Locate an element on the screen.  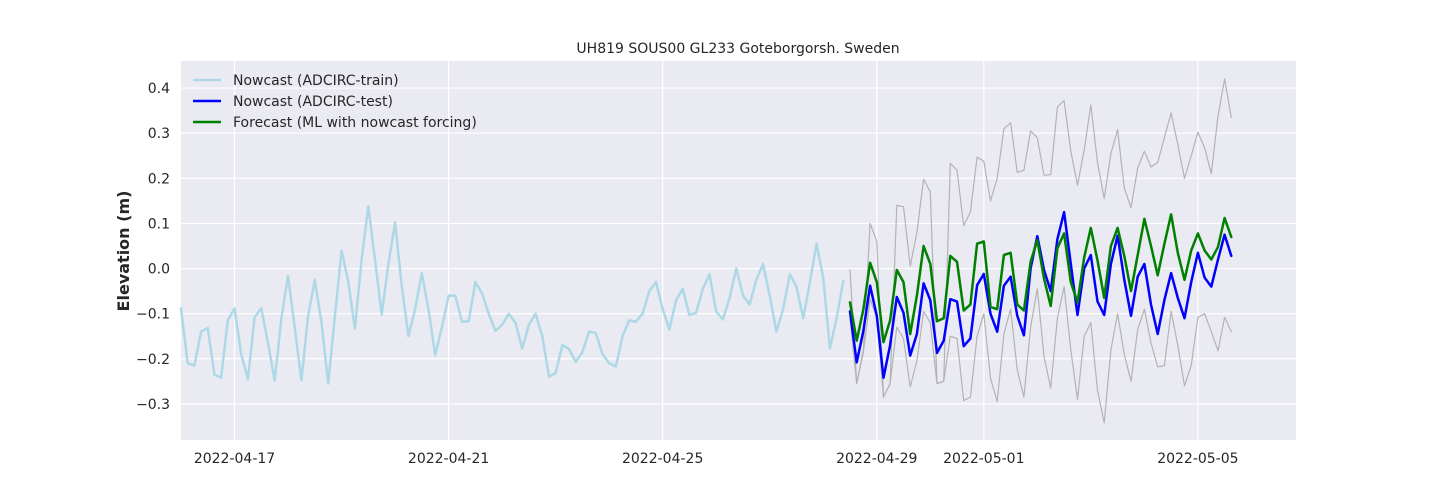
legend-entry-0: Nowcast (ADCIRC-train) is located at coordinates (316, 81).